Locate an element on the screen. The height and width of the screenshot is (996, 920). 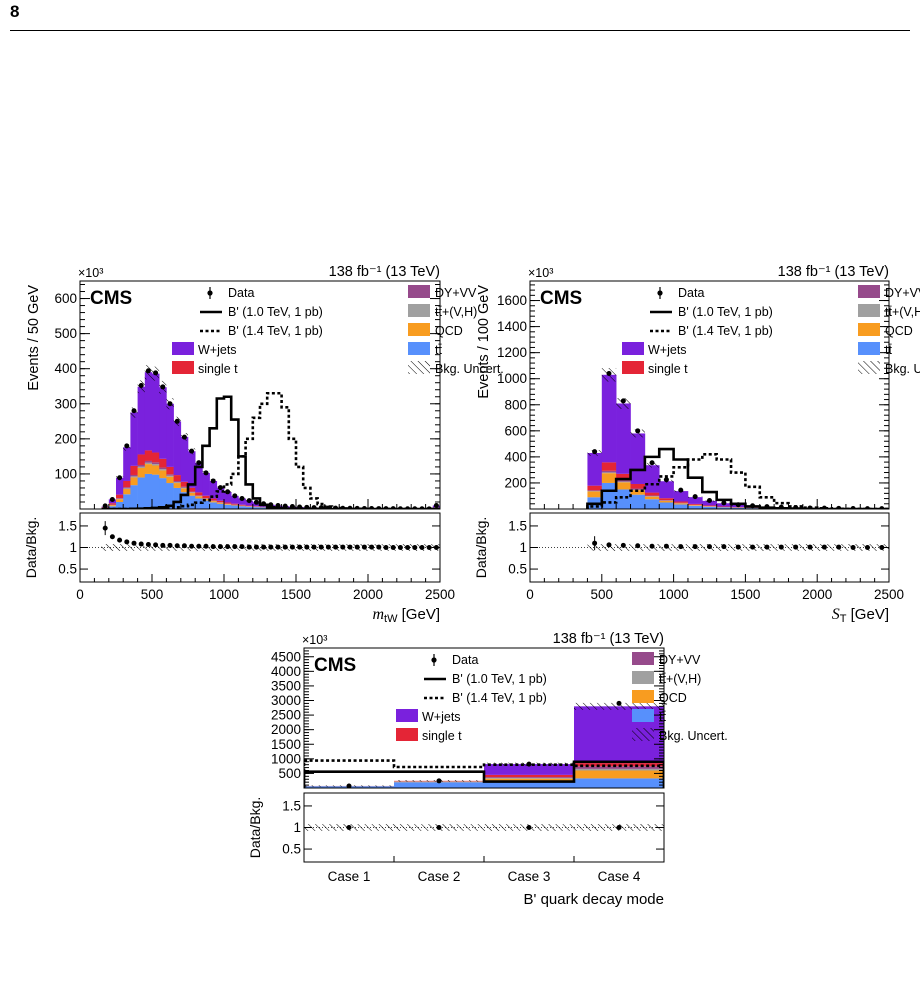
legend-bp1: B' (1.0 TeV, 1 pb) is located at coordinates (725, 312).